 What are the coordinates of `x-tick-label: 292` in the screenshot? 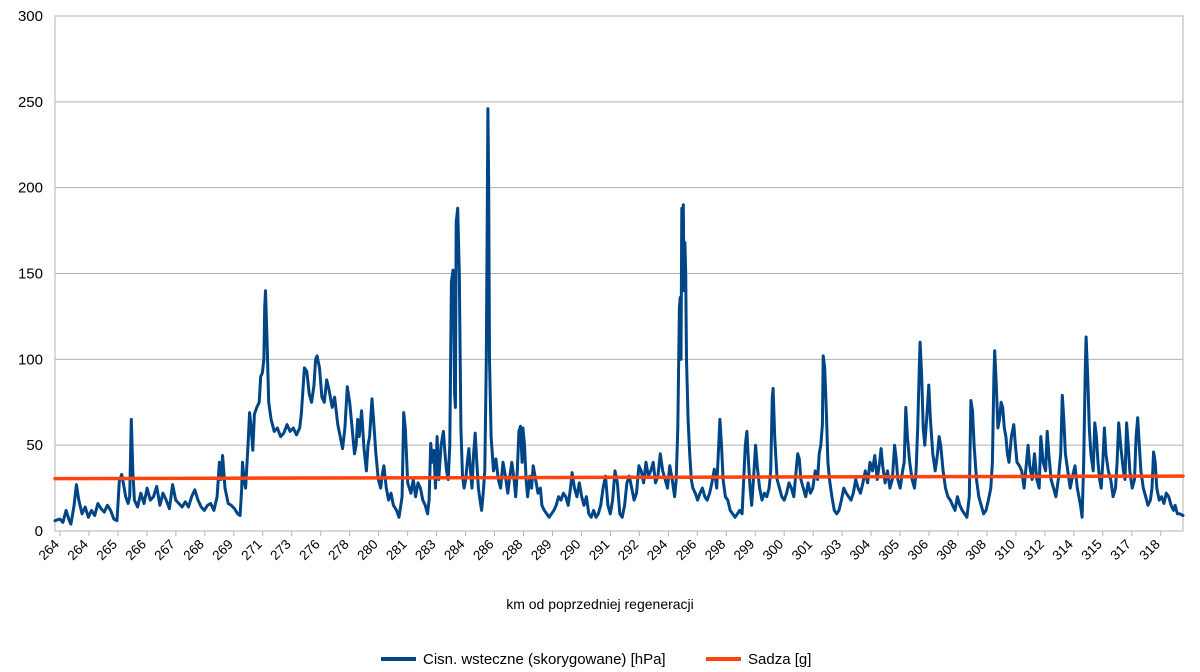 It's located at (628, 550).